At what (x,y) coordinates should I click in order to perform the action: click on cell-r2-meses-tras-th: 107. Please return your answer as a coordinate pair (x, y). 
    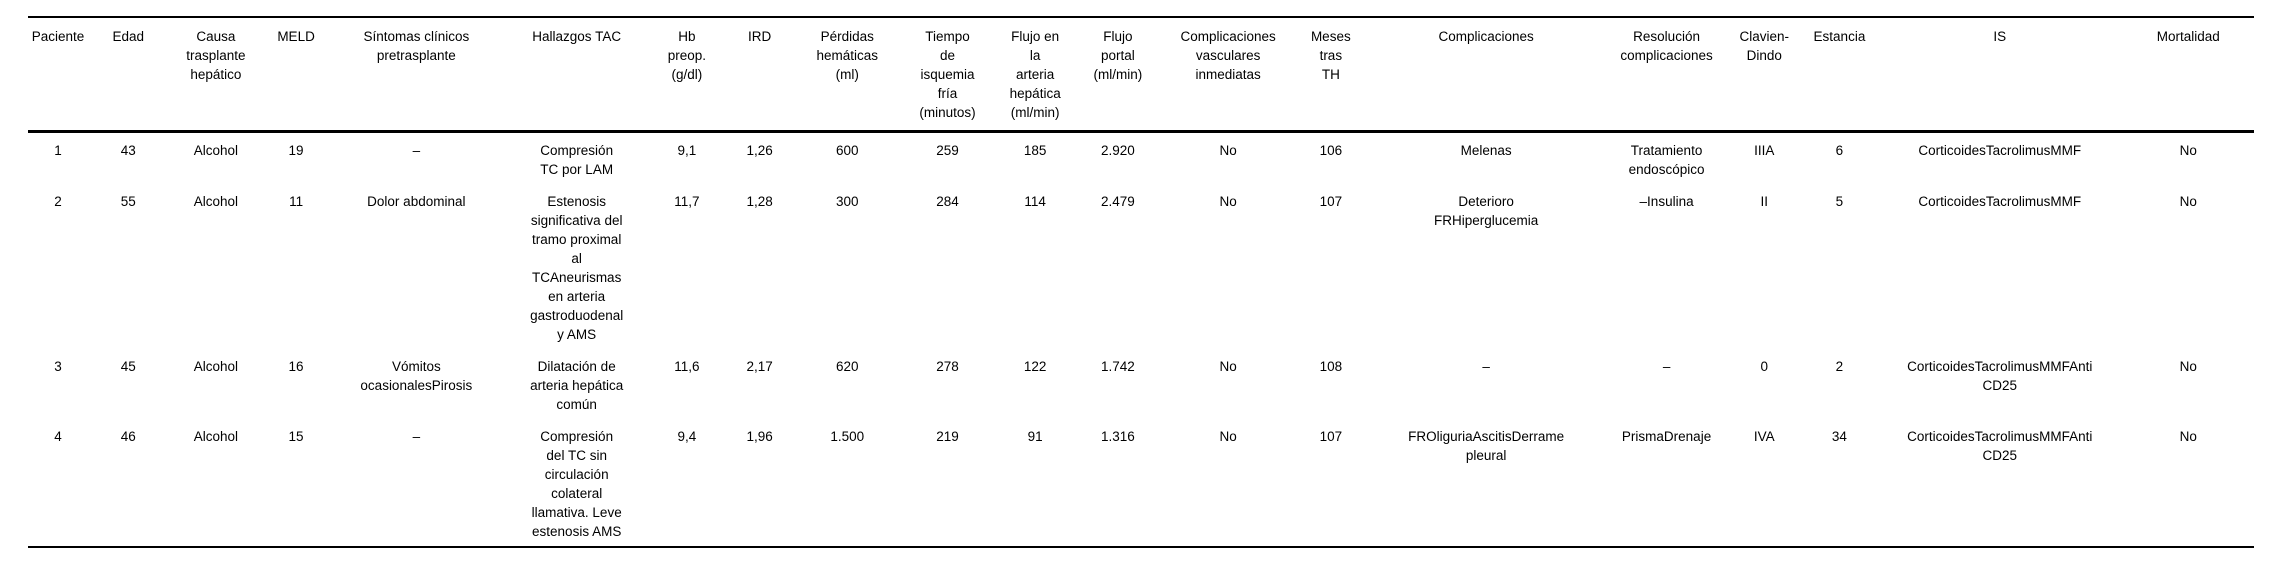
    Looking at the image, I should click on (1331, 201).